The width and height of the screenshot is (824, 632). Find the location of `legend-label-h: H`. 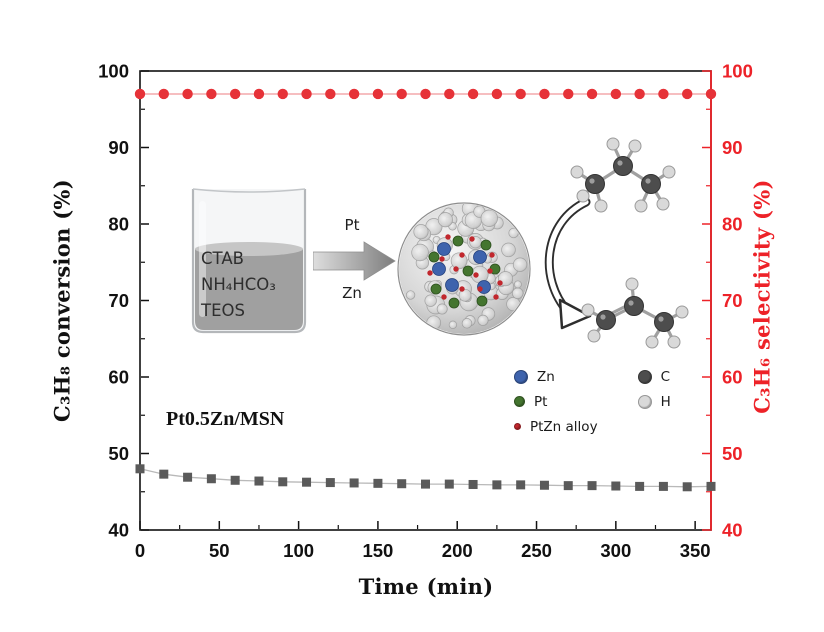

legend-label-h: H is located at coordinates (665, 401).